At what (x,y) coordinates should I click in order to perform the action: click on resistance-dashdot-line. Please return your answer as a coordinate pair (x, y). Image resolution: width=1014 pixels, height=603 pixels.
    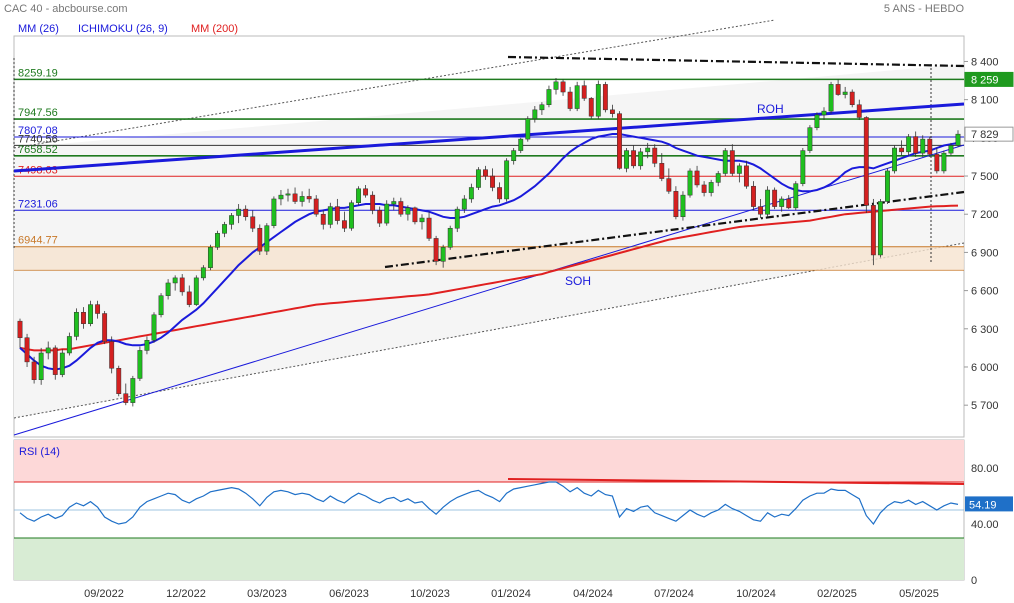
    Looking at the image, I should click on (736, 61).